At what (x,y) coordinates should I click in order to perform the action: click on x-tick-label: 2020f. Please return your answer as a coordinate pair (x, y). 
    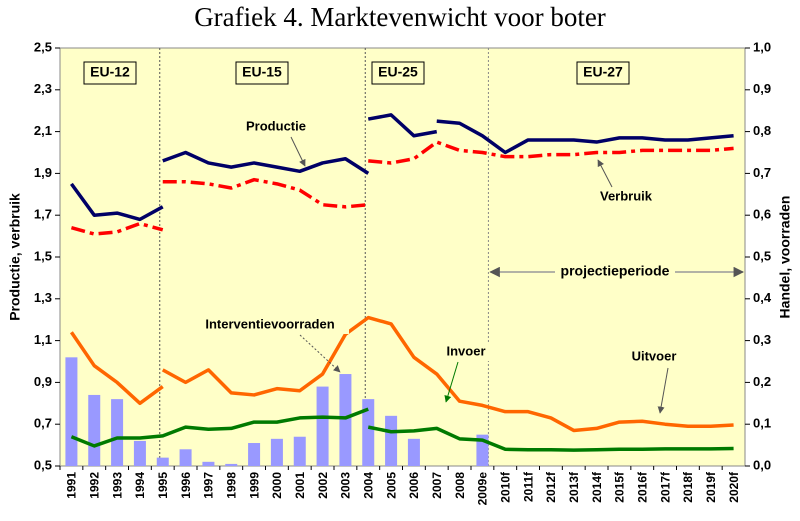
    Looking at the image, I should click on (734, 487).